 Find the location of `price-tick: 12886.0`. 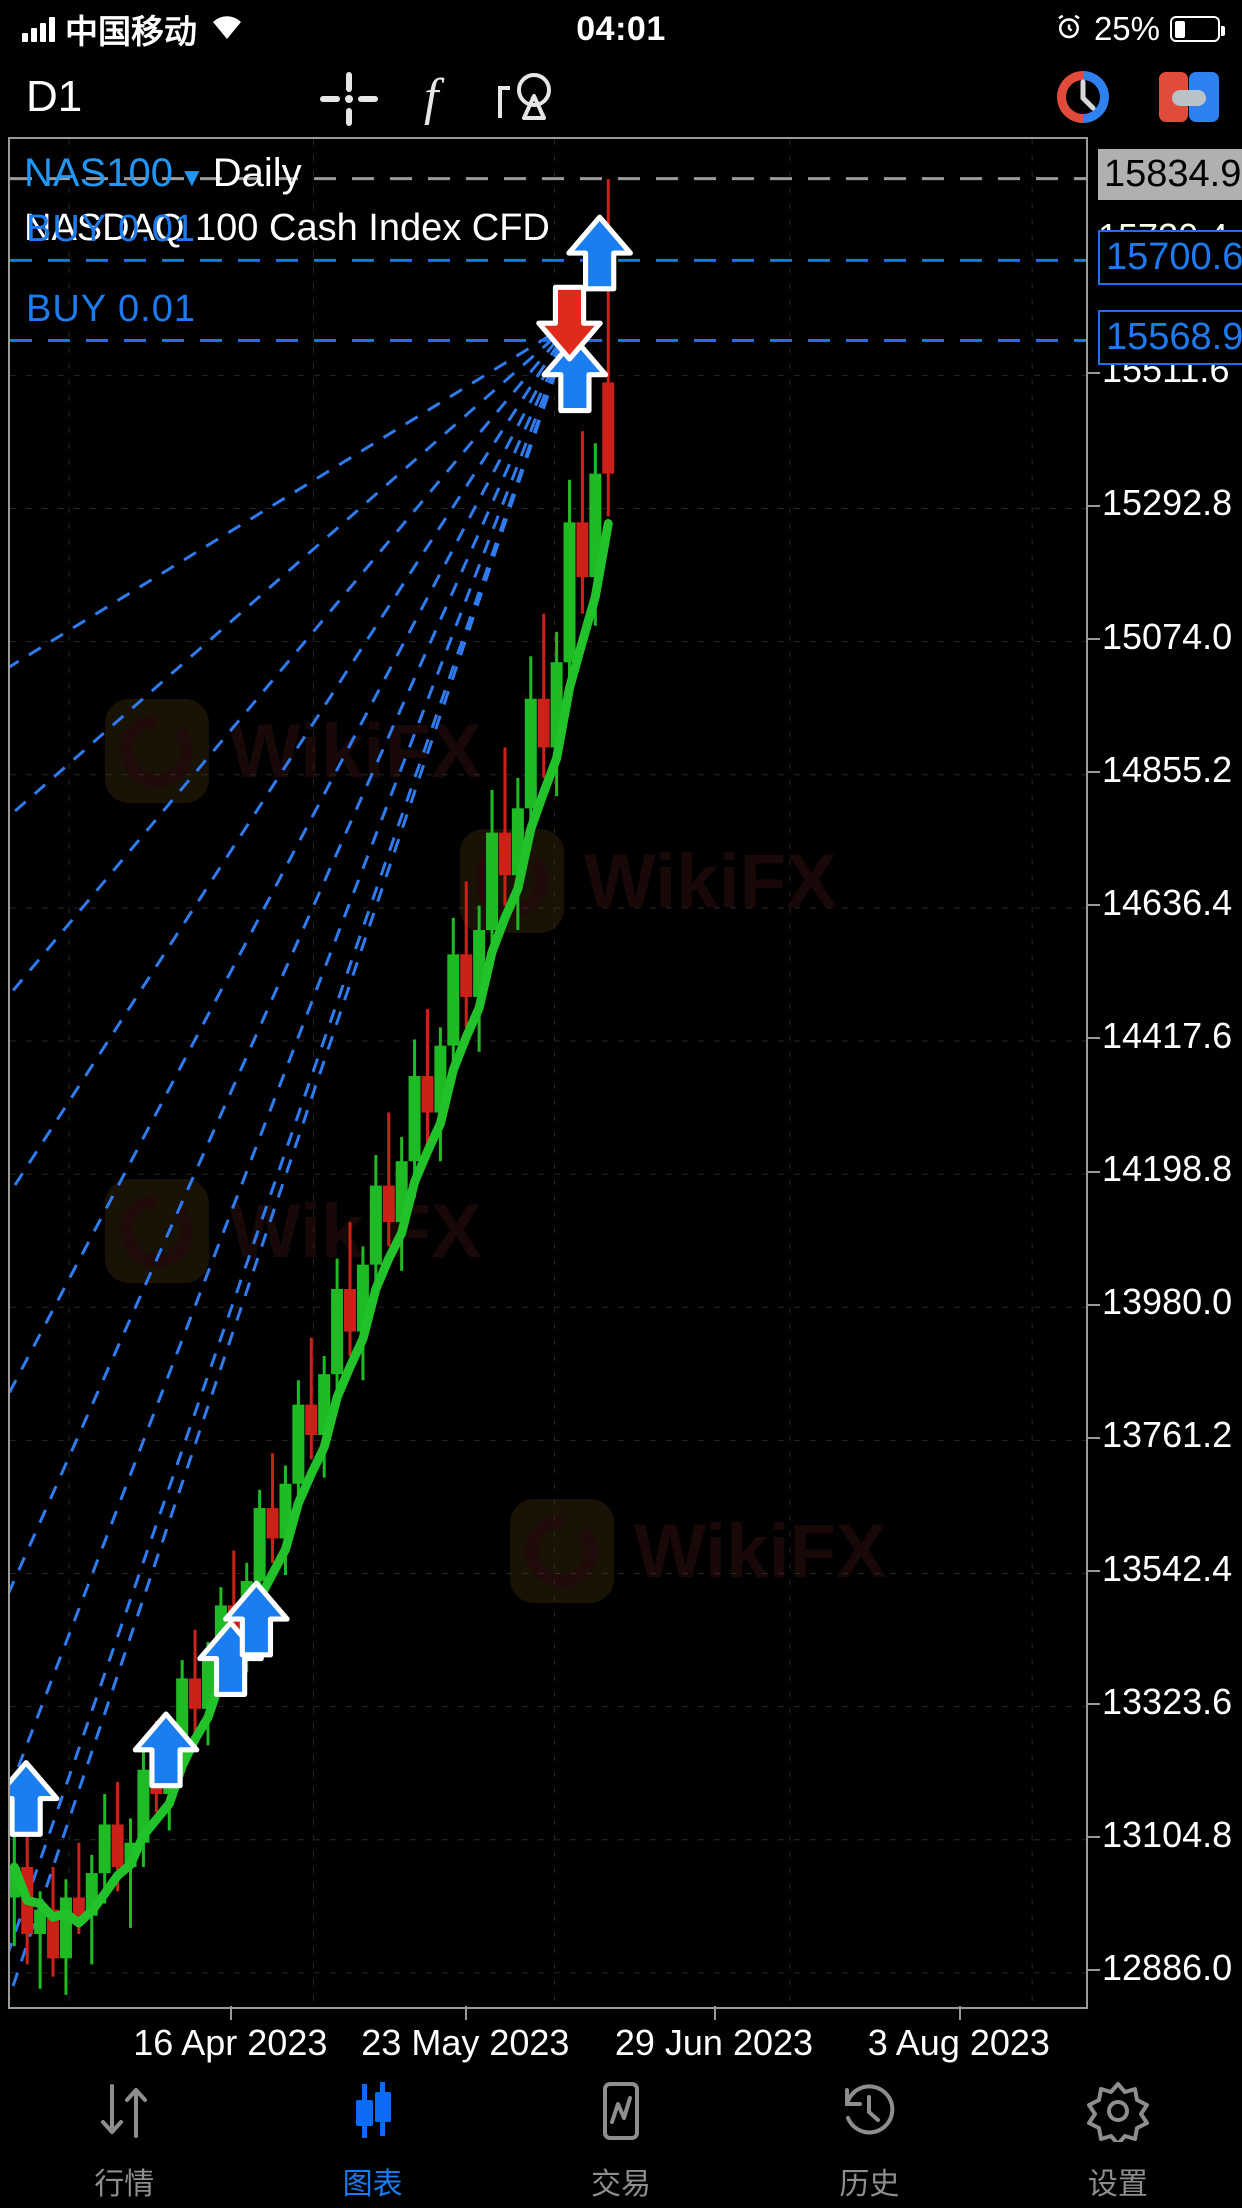

price-tick: 12886.0 is located at coordinates (1160, 1968).